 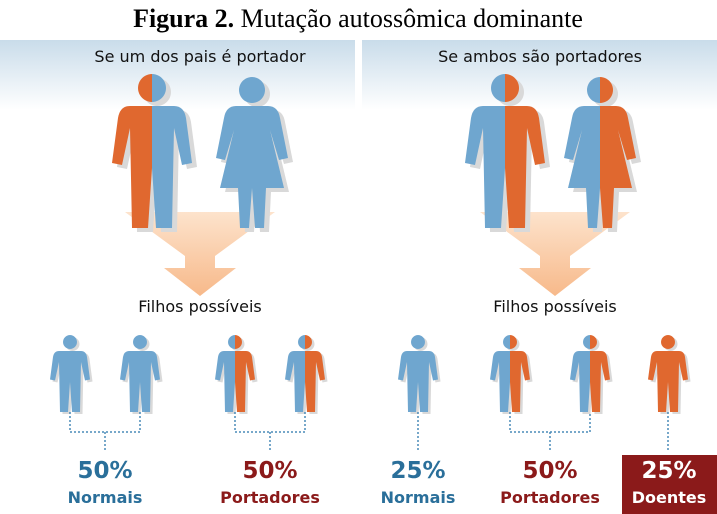 What do you see at coordinates (412, 18) in the screenshot?
I see `figure-caption: Mutação autossômica dominante` at bounding box center [412, 18].